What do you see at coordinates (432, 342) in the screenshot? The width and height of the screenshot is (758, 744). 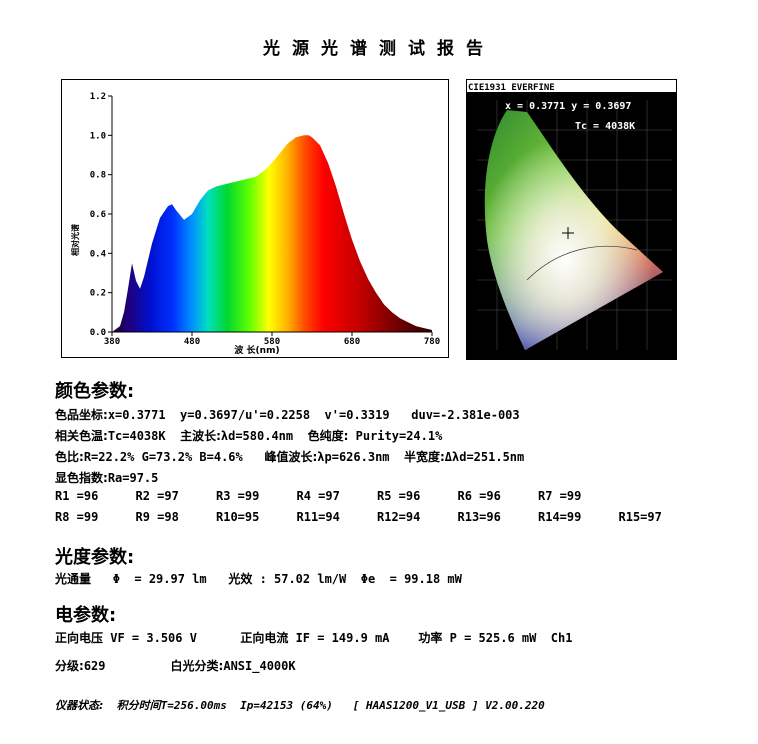 I see `x-tick-label: 780` at bounding box center [432, 342].